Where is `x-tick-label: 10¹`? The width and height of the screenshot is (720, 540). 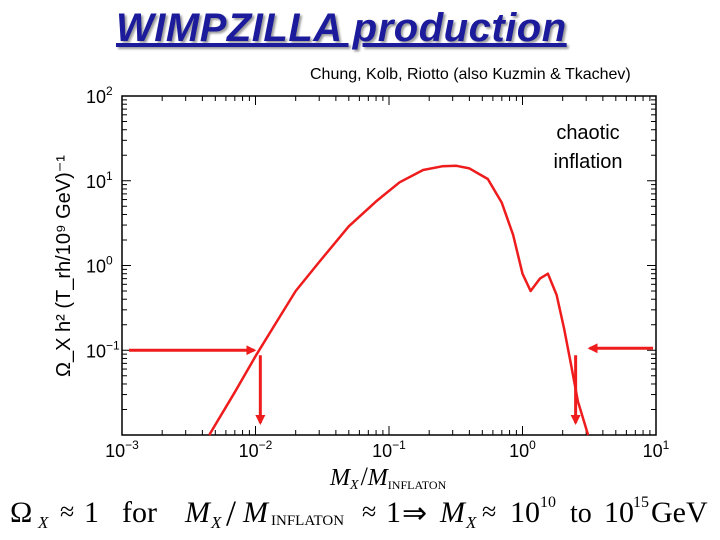
x-tick-label: 10¹ is located at coordinates (656, 449).